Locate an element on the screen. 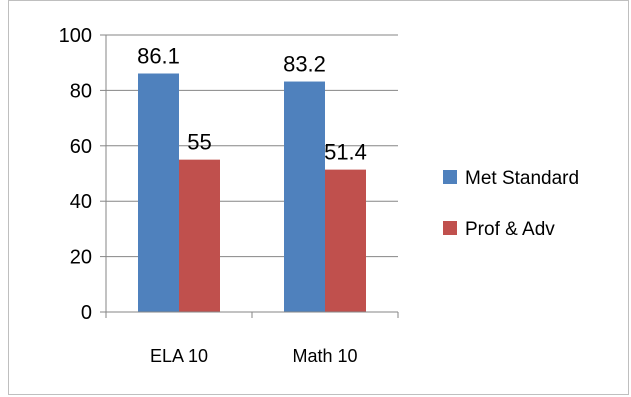  y-tick-label: 0 is located at coordinates (86, 313).